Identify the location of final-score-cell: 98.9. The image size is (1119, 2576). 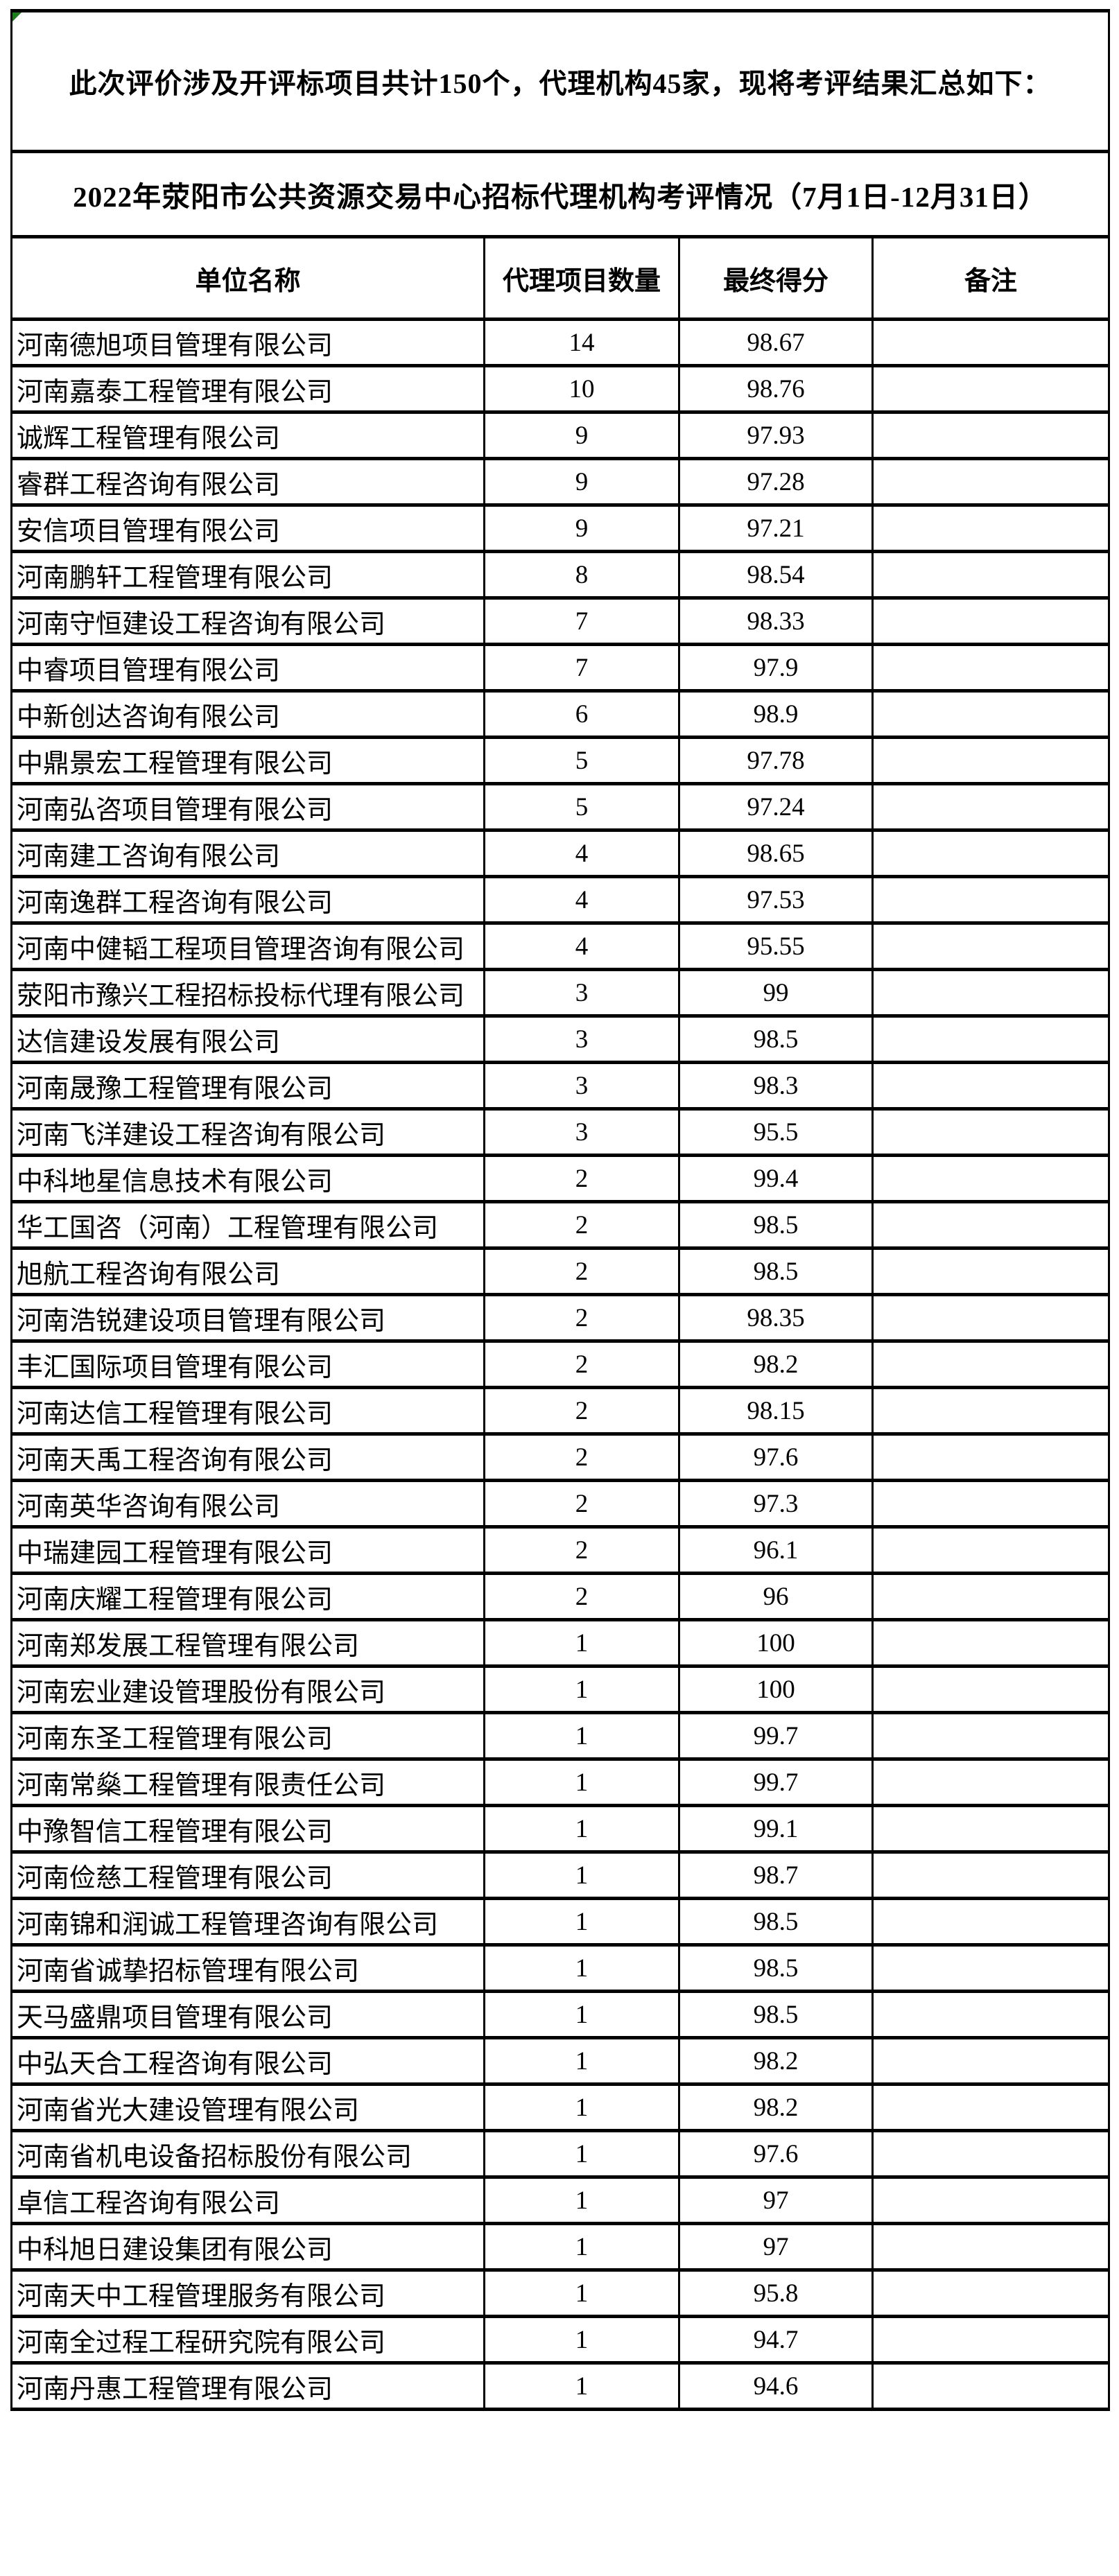
(776, 714).